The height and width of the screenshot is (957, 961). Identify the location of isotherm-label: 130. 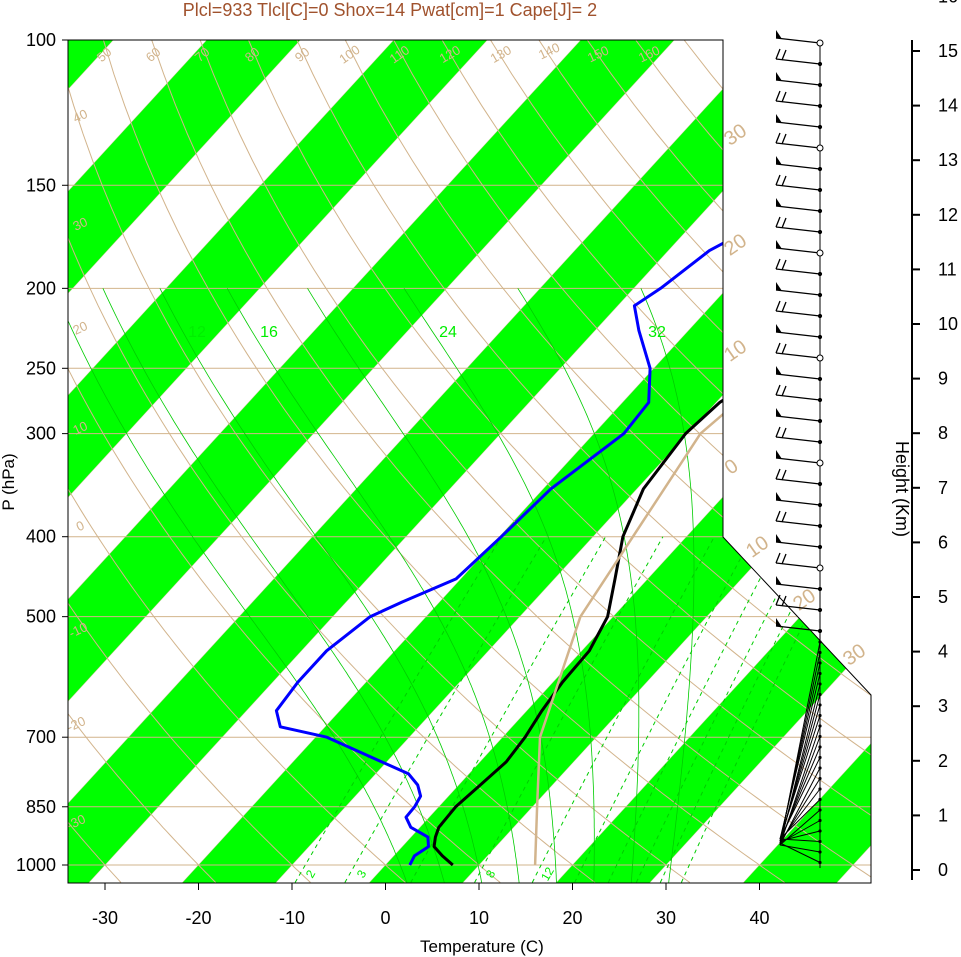
(501, 54).